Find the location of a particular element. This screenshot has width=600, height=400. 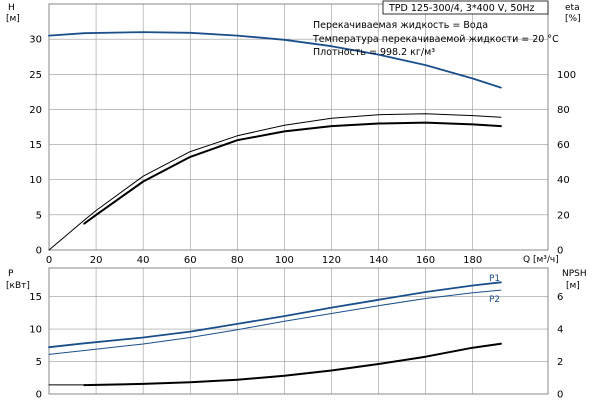

x-tick-label: 20 is located at coordinates (96, 260).